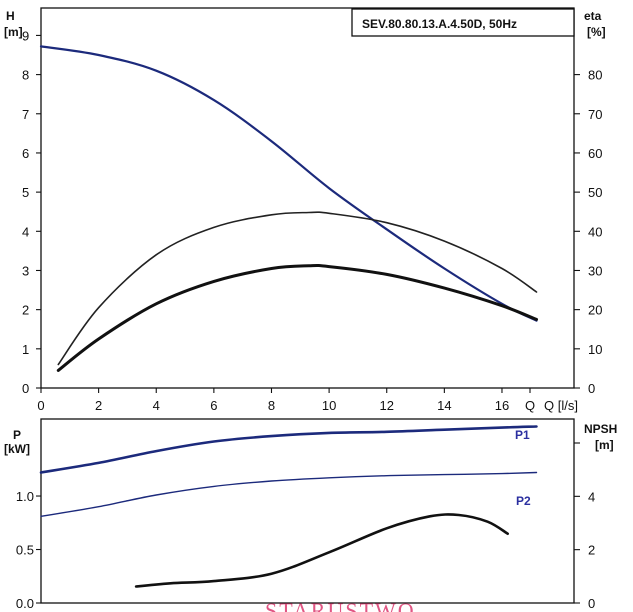 This screenshot has height=612, width=633. Describe the element at coordinates (329, 405) in the screenshot. I see `q-tick-label: 10` at that location.